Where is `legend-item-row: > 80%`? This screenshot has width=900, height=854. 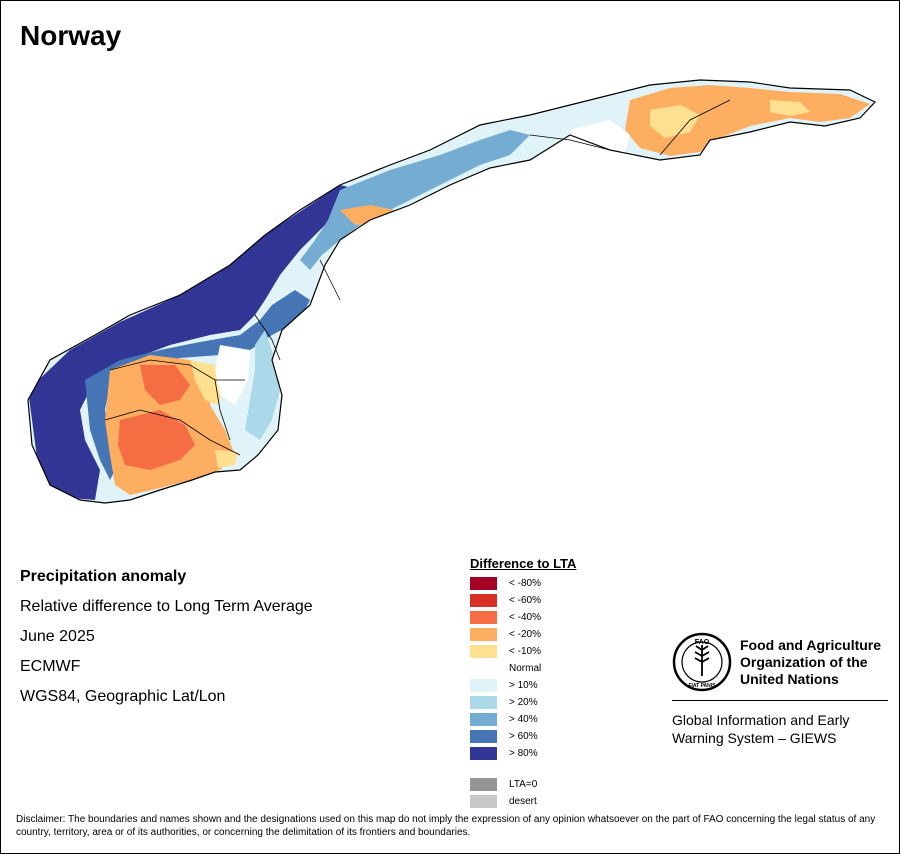 legend-item-row: > 80% is located at coordinates (523, 753).